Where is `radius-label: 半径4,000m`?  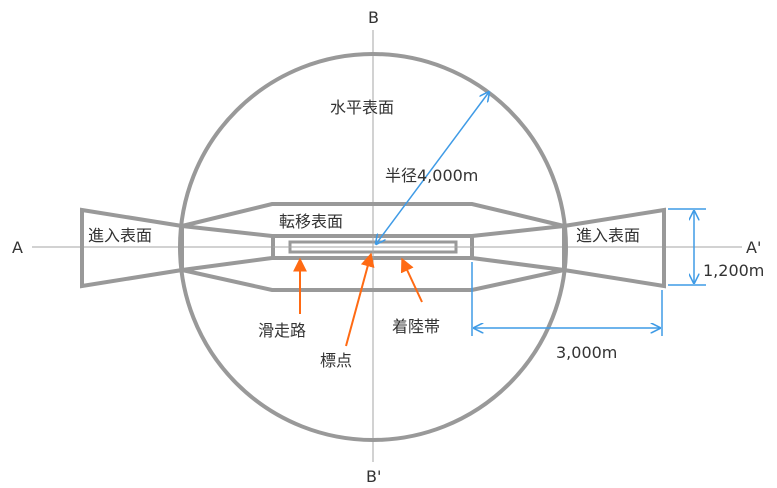 radius-label: 半径4,000m is located at coordinates (431, 175).